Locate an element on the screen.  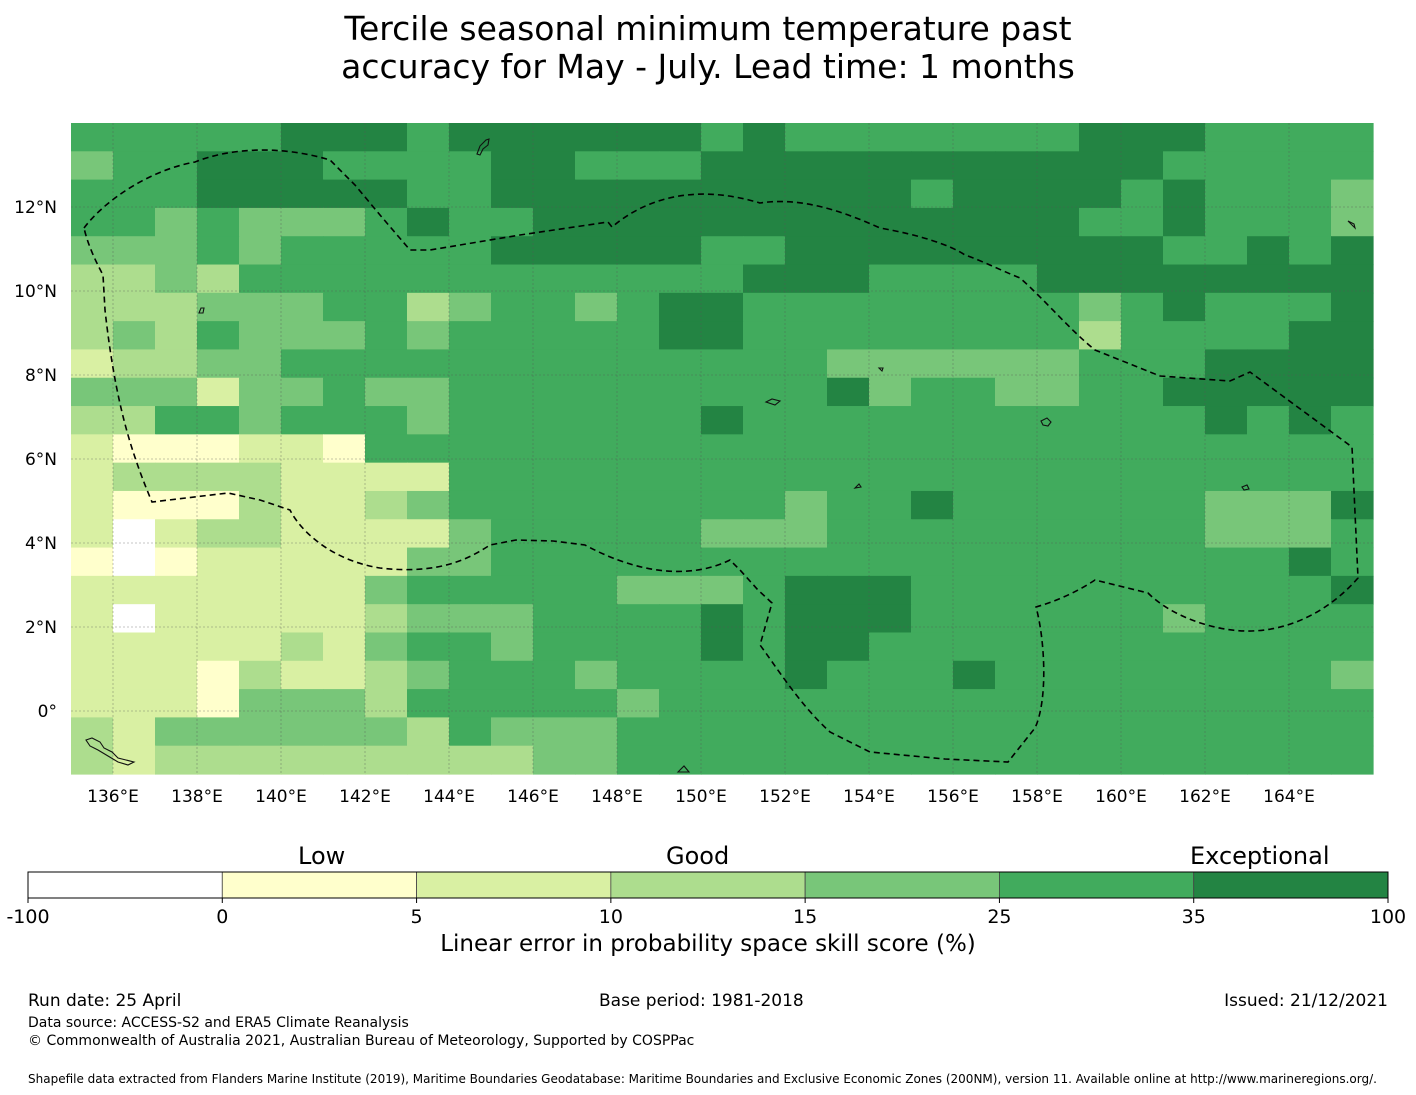
lon-tick-label: 140°E is located at coordinates (281, 797).